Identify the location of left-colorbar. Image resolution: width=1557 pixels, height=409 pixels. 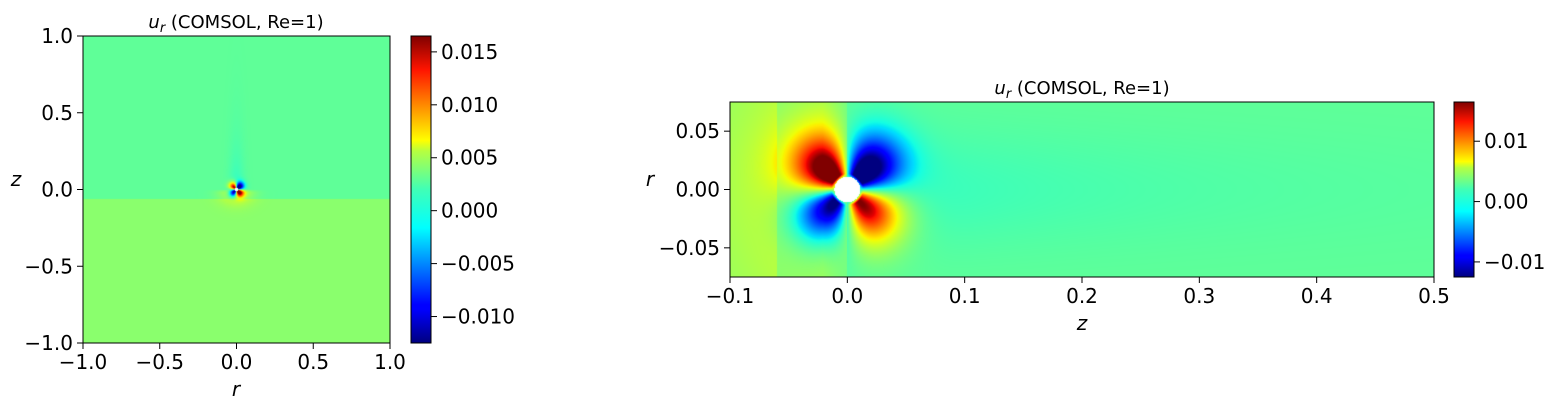
(421, 189).